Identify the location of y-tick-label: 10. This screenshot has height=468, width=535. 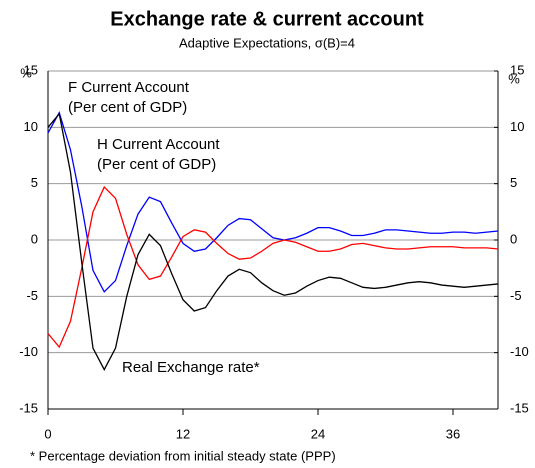
(31, 126).